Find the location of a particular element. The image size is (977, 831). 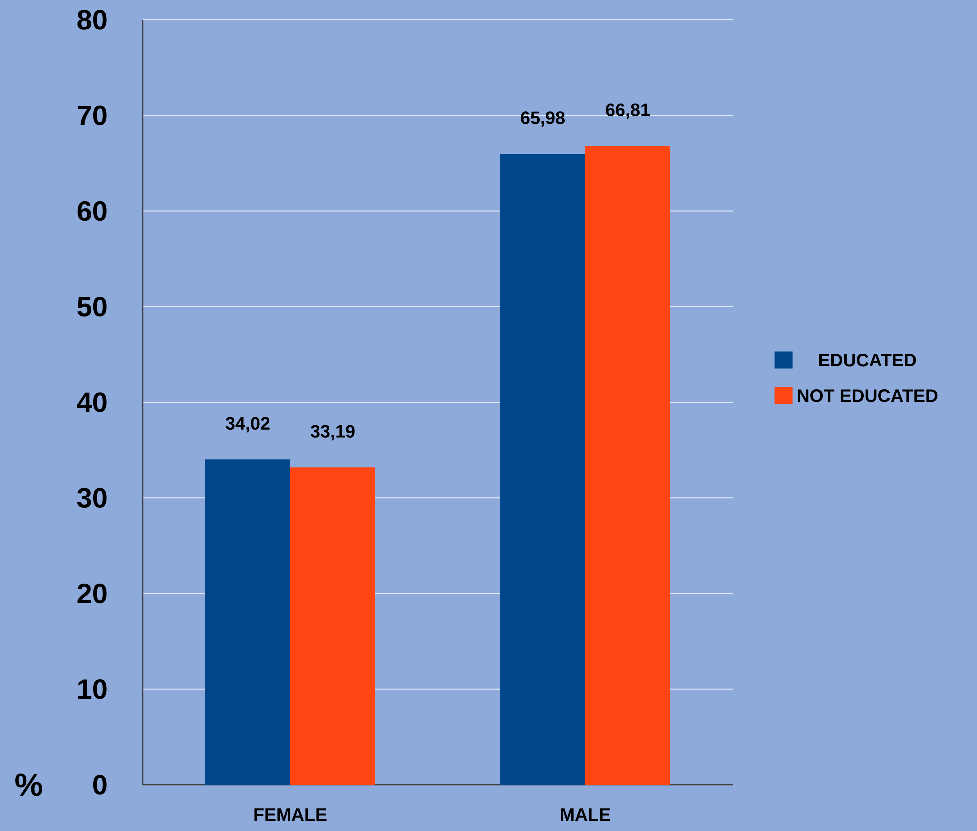

y-tick-label: 60 is located at coordinates (92, 211).